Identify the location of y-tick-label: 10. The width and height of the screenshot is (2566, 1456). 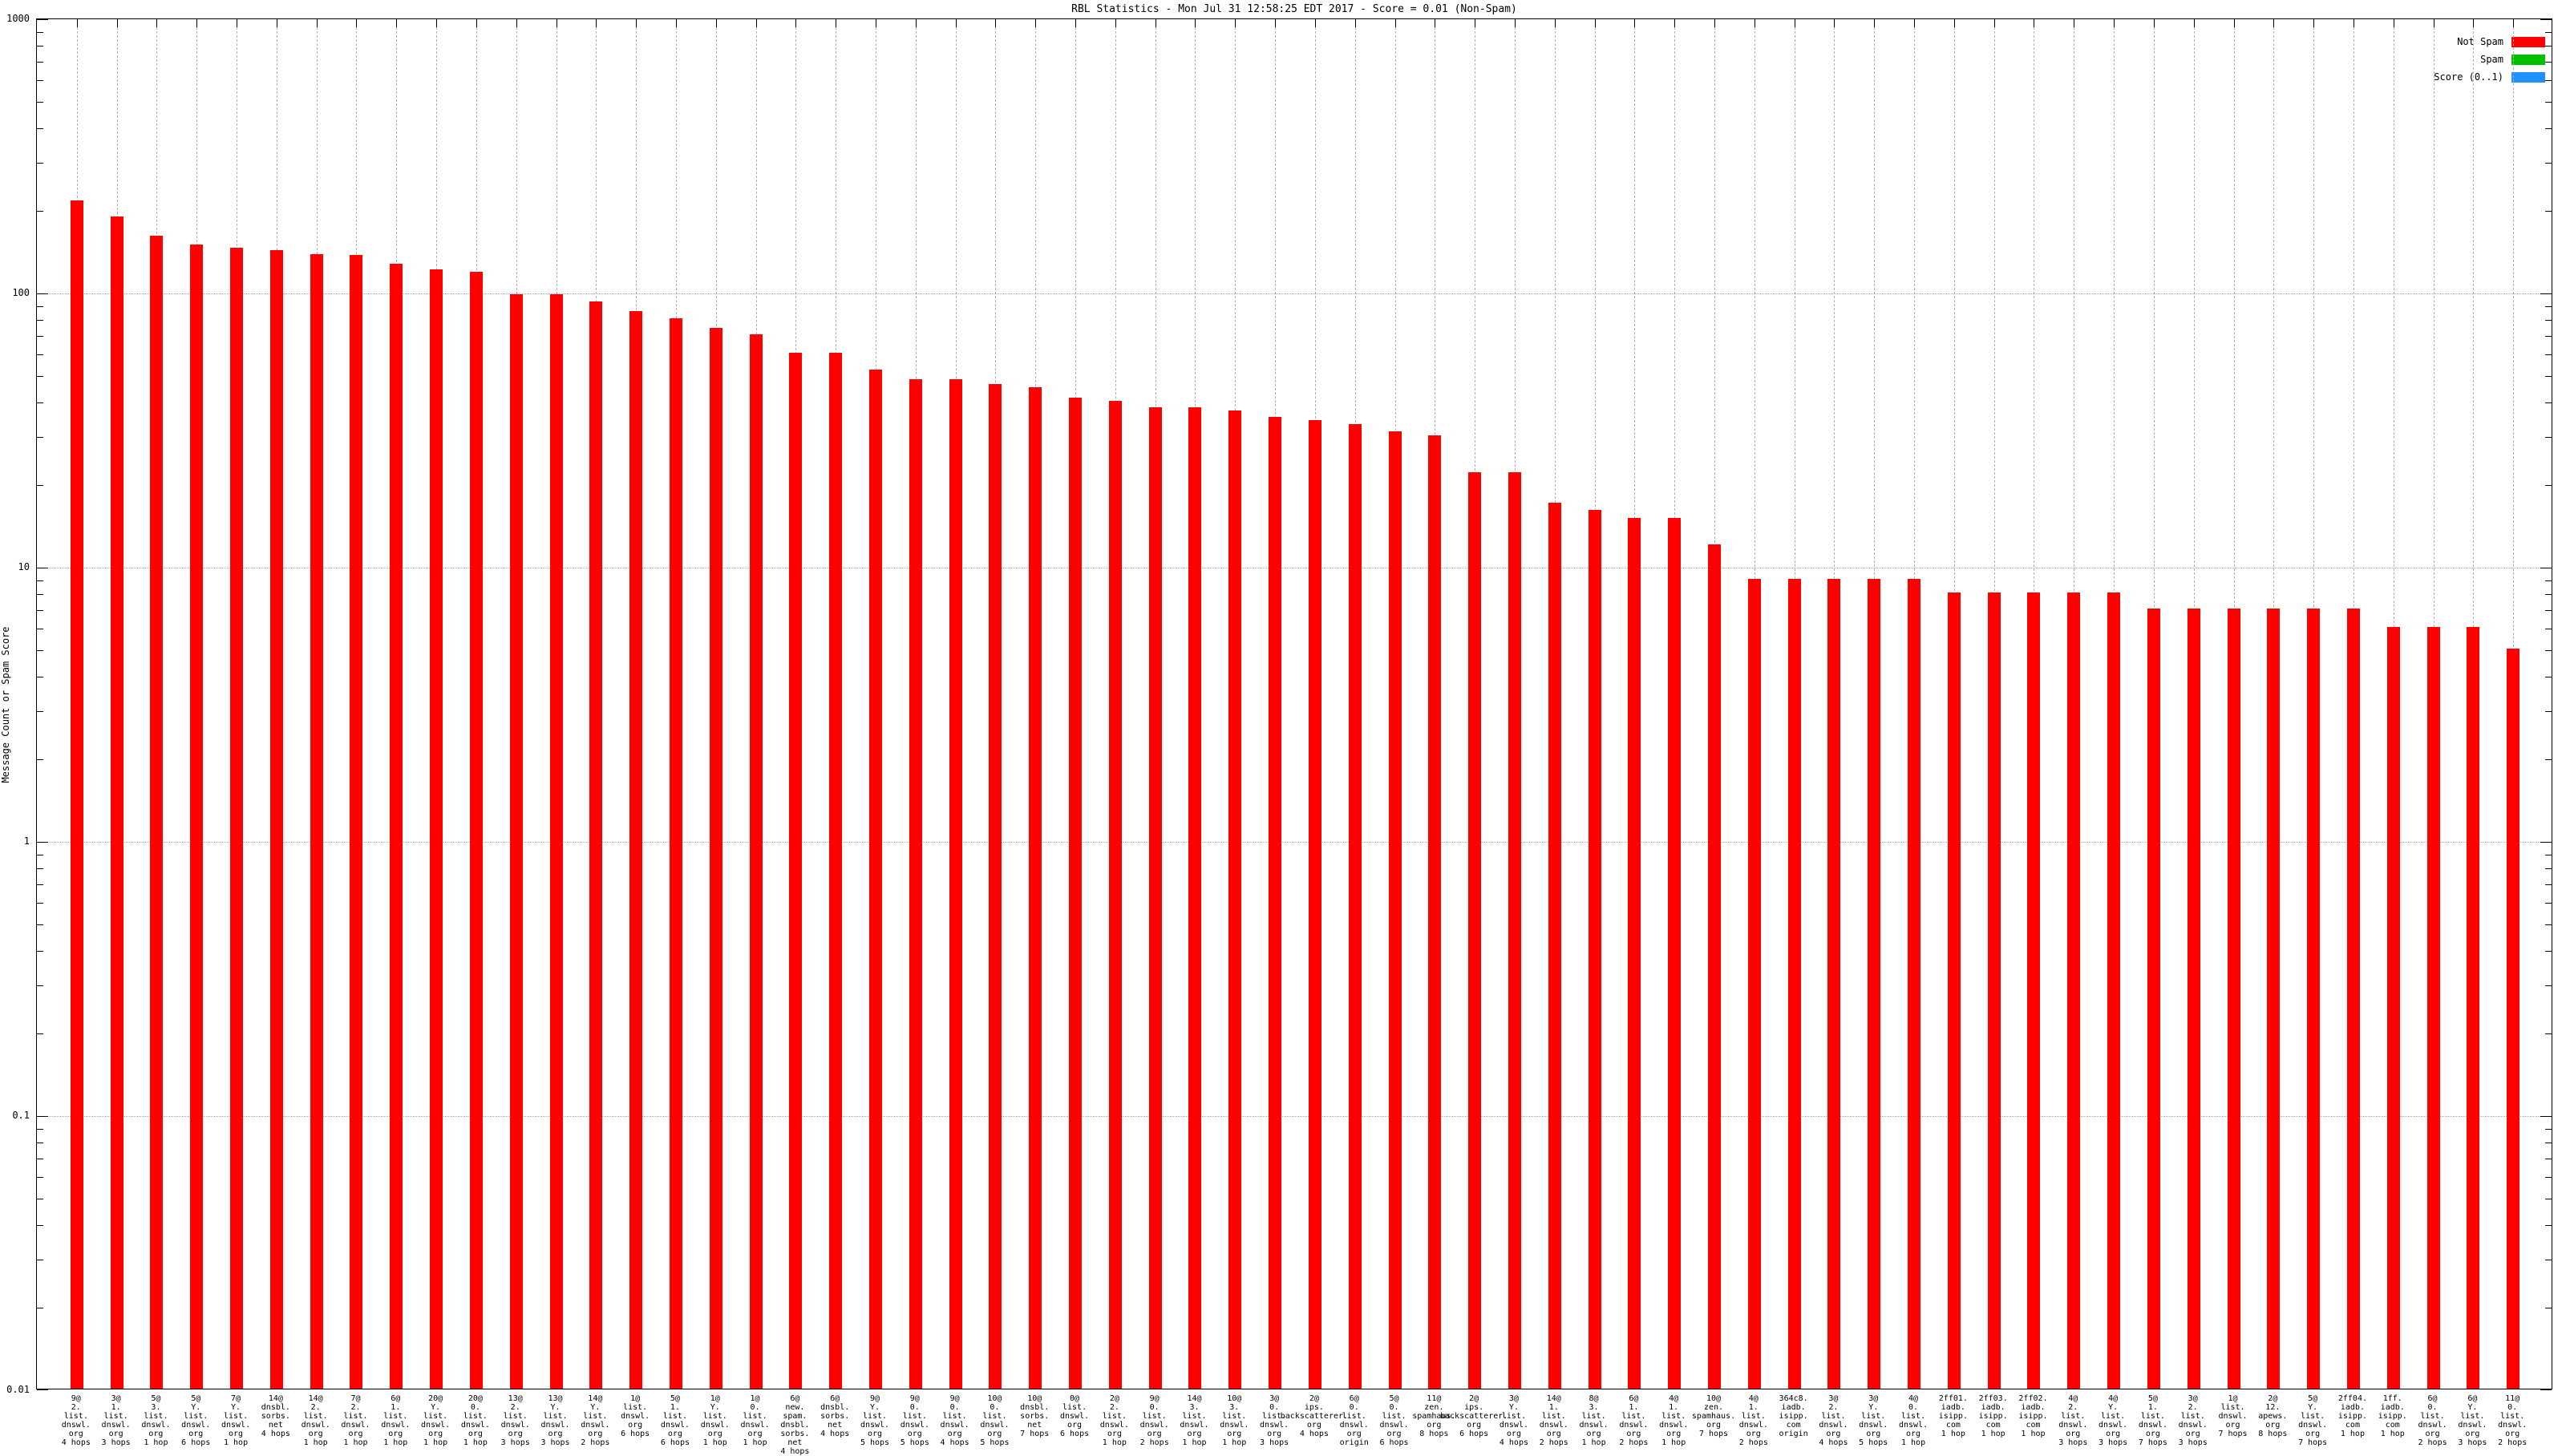
(24, 566).